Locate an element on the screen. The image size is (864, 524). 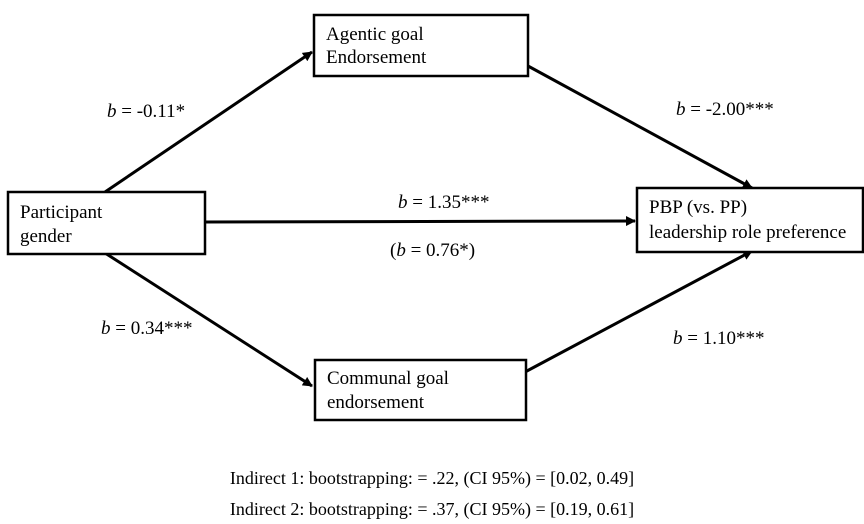
coef-agentic-outcome-symbol: b is located at coordinates (681, 109).